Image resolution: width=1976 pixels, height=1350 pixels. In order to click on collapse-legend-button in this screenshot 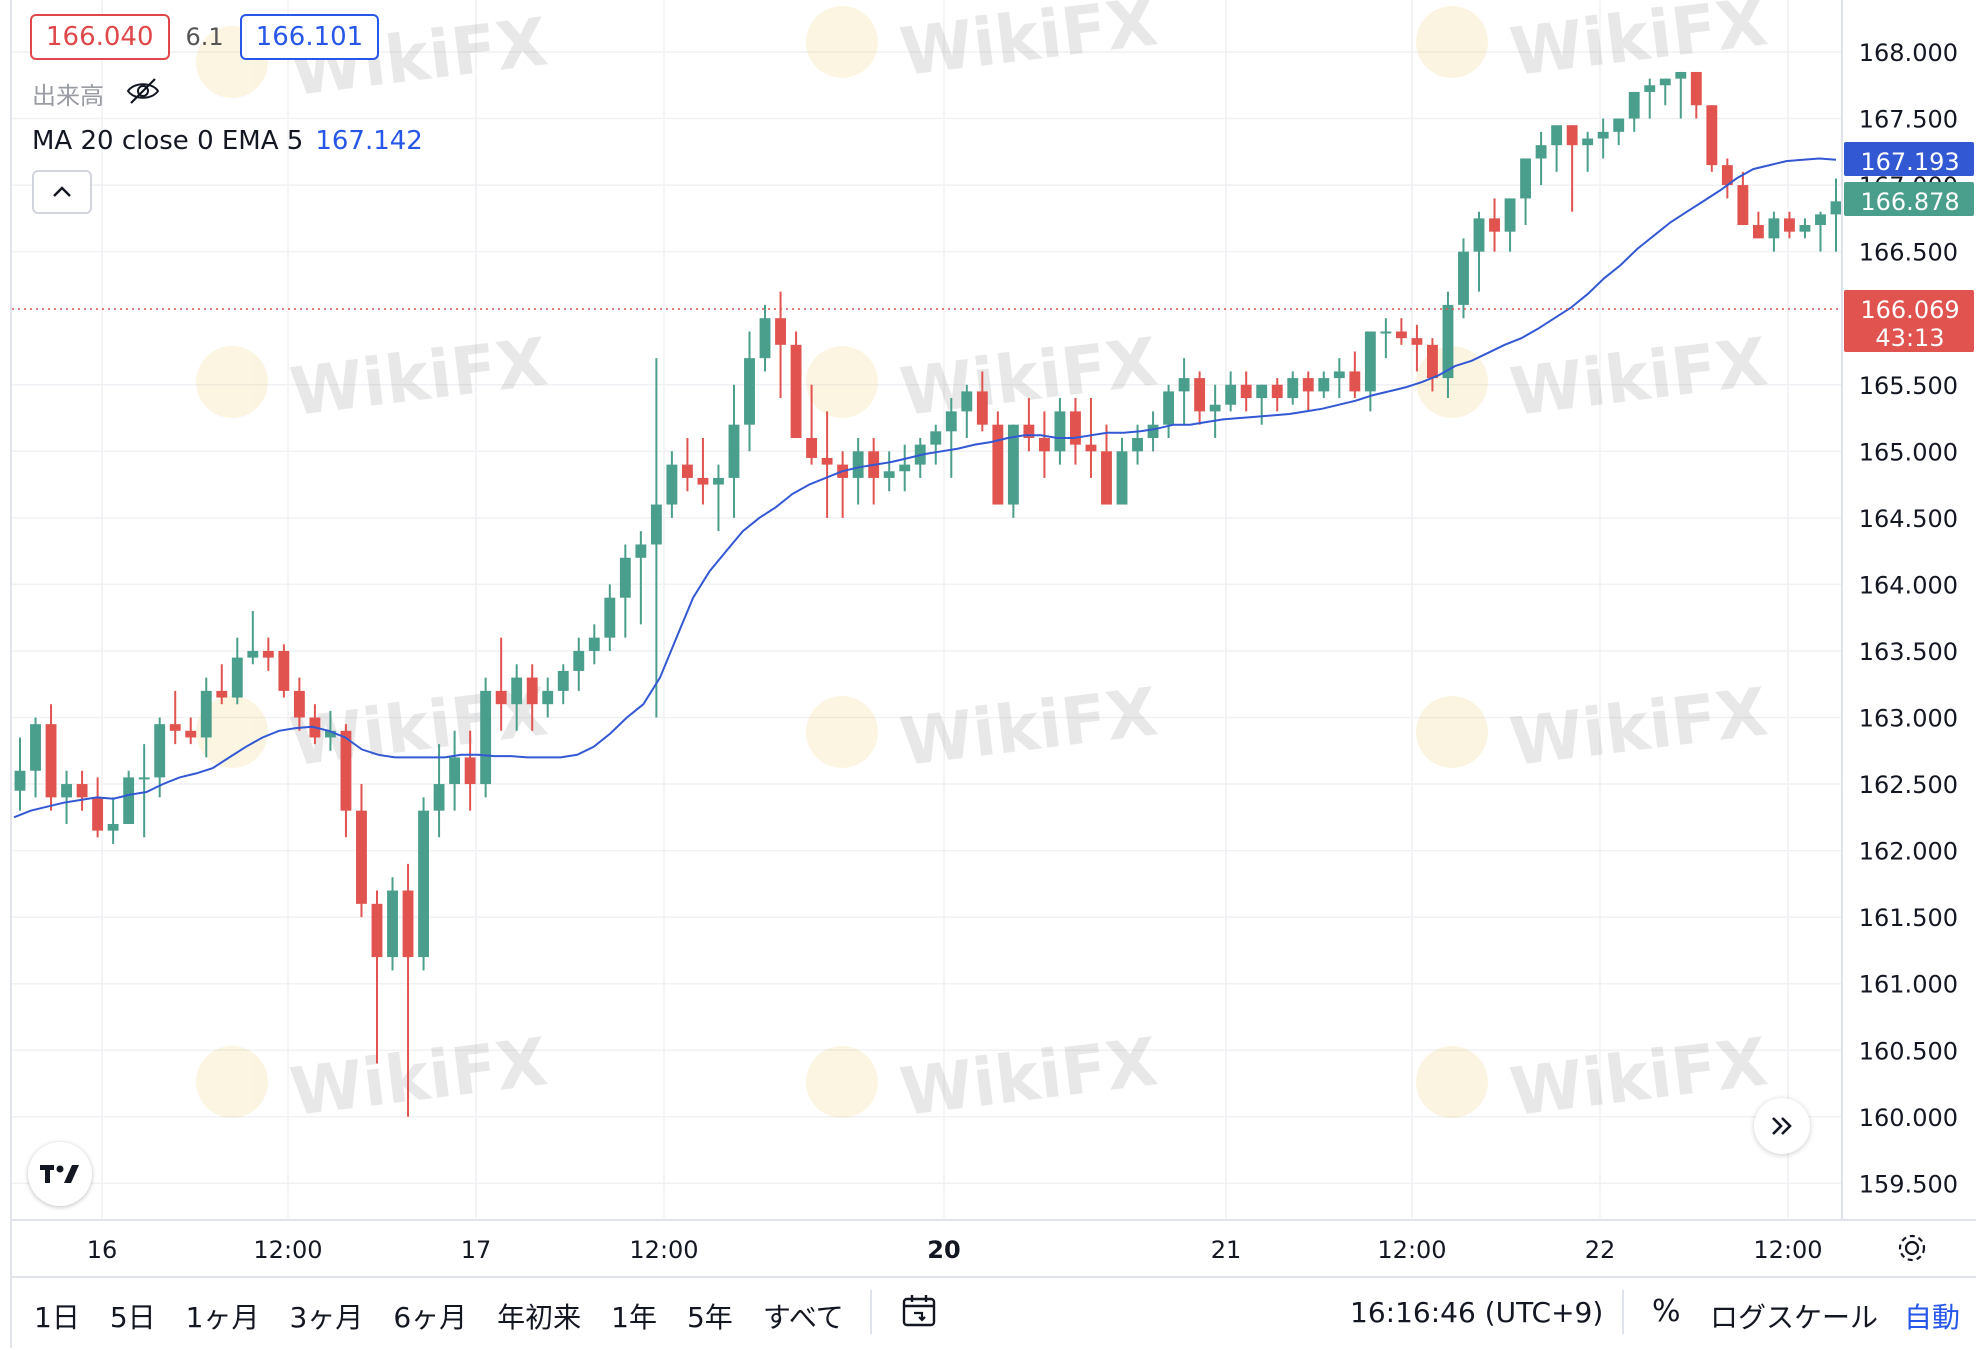, I will do `click(62, 192)`.